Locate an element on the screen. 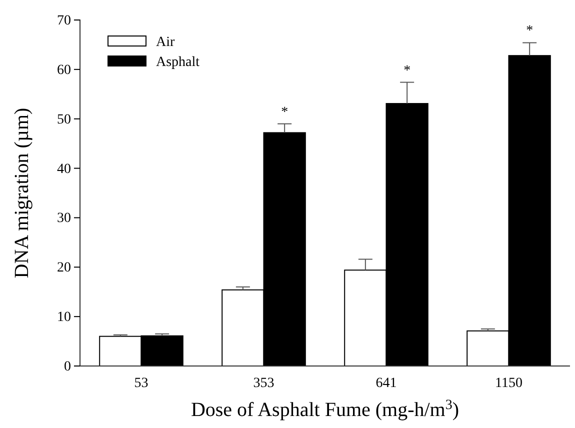  y-tick-label: 50 is located at coordinates (64, 120).